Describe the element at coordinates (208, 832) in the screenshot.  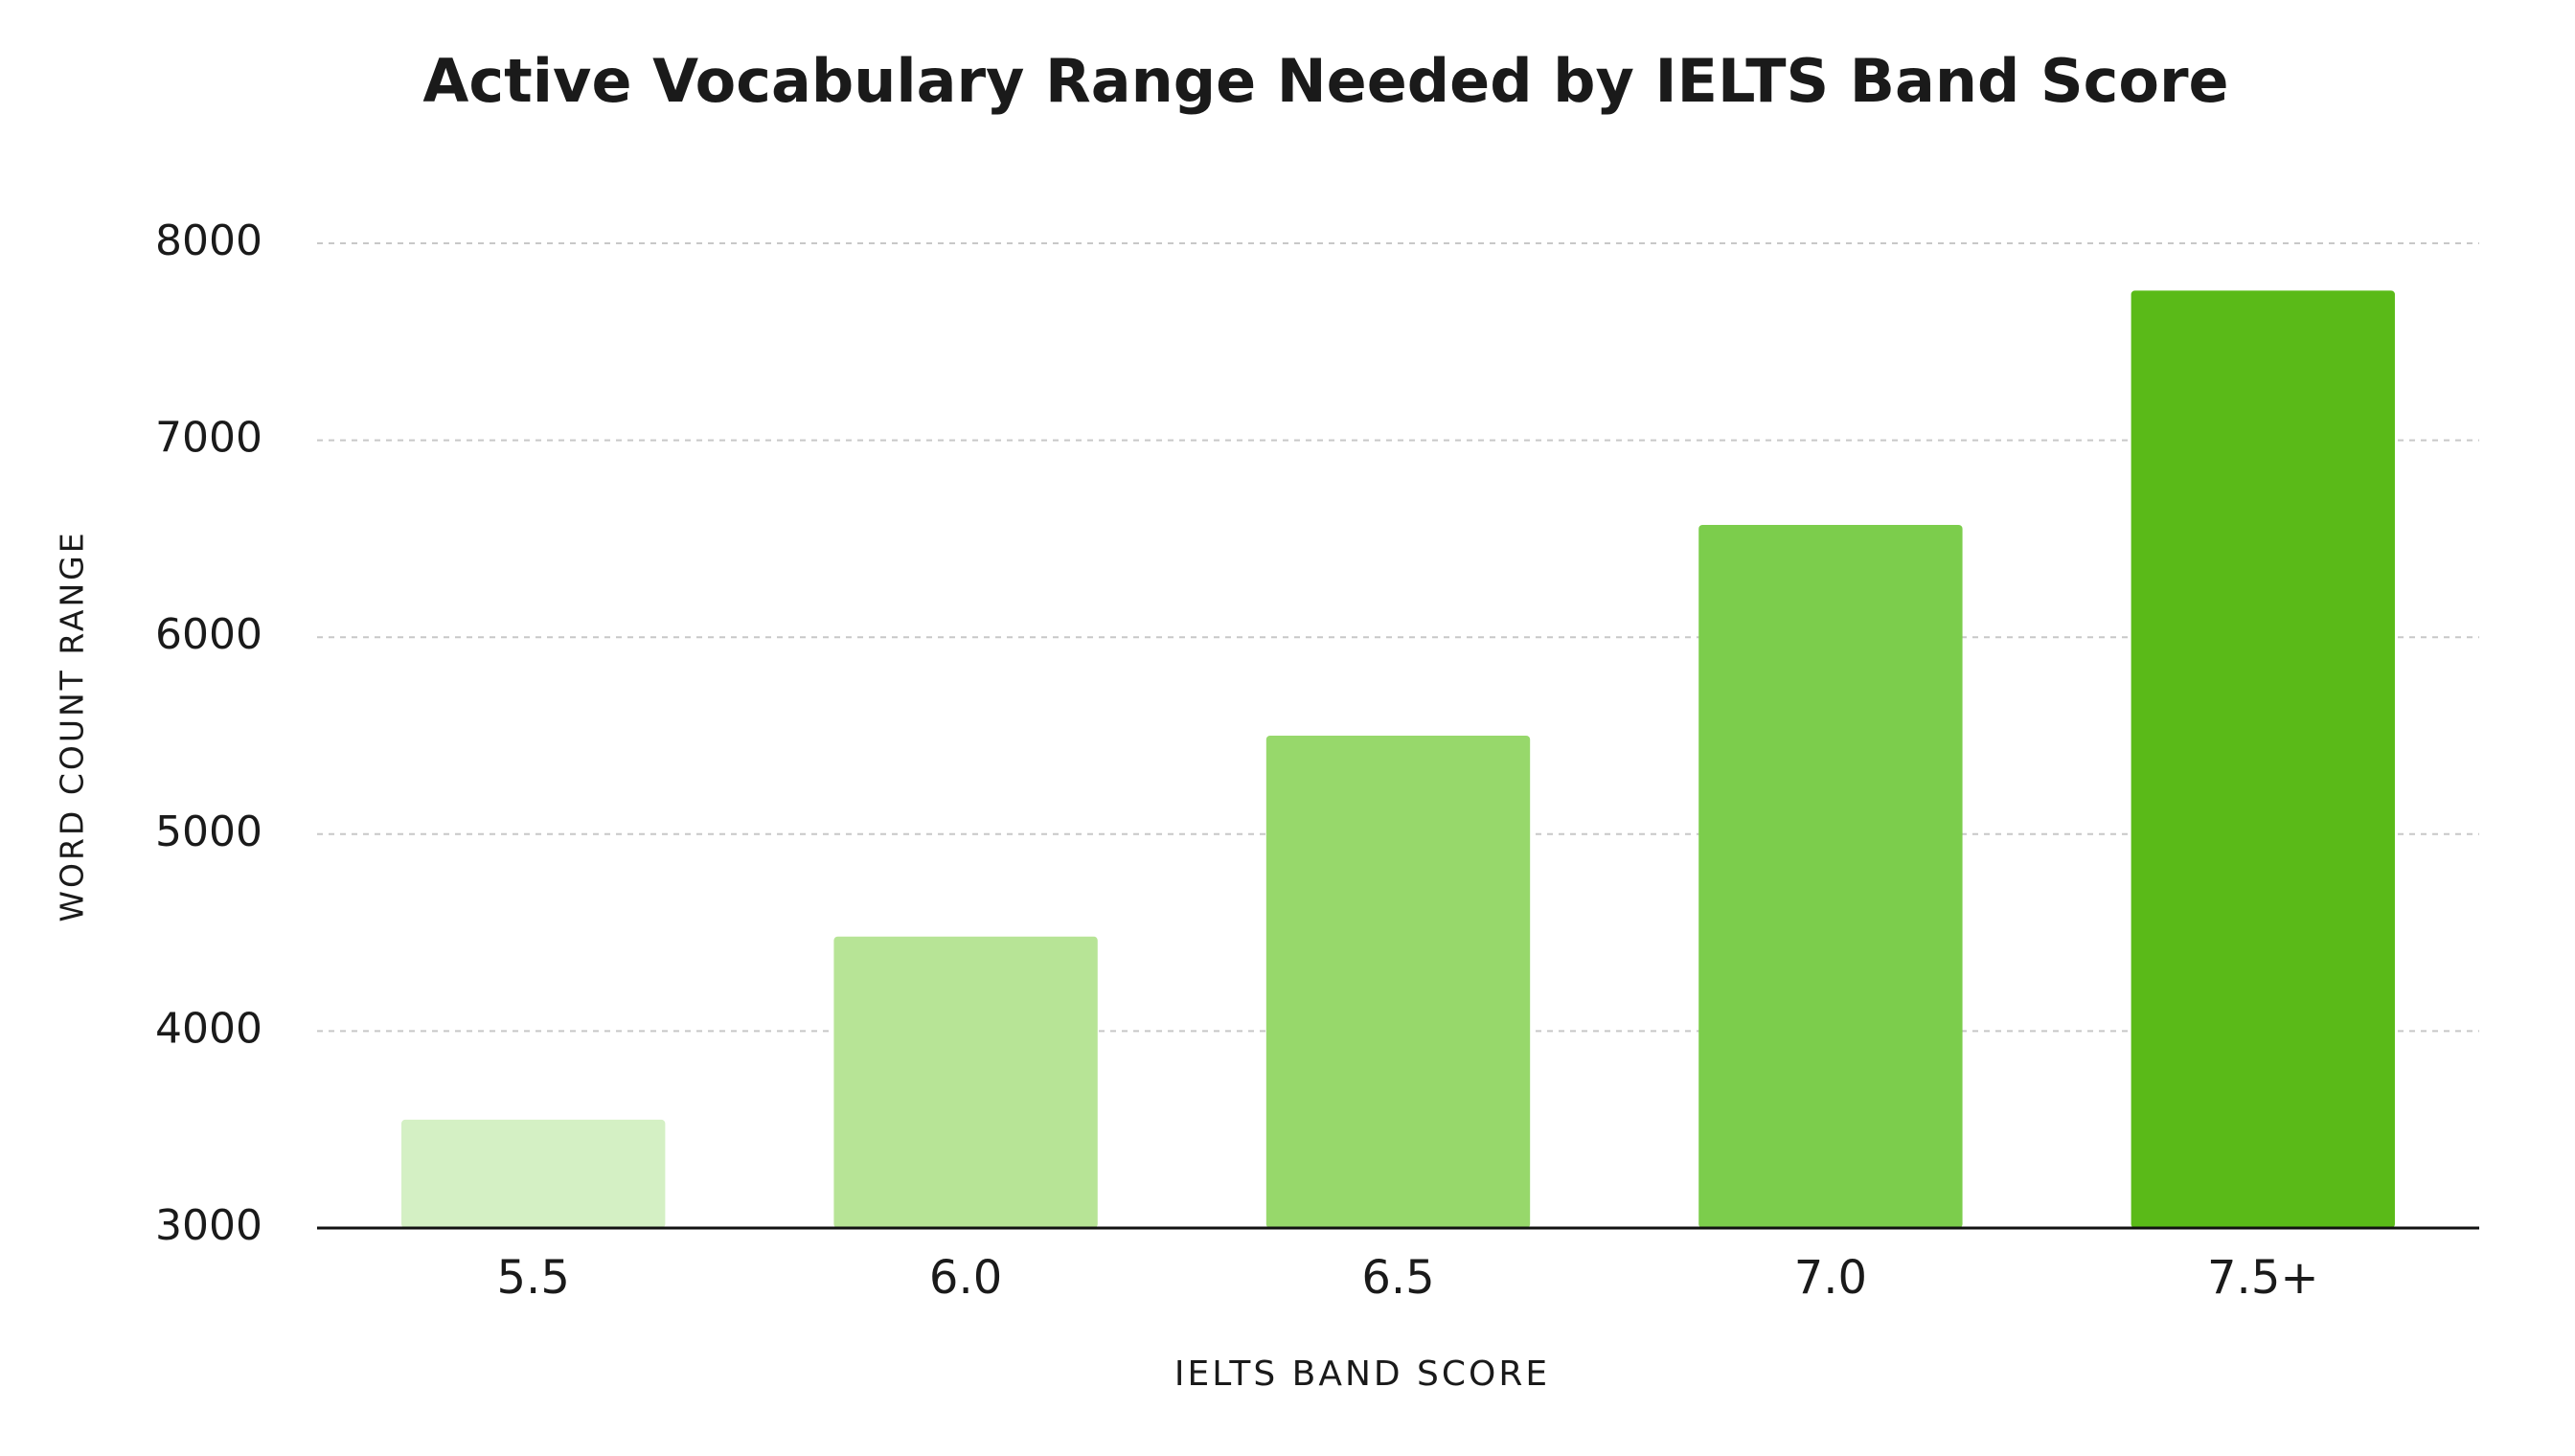
I see `y-tick-label: 5000` at that location.